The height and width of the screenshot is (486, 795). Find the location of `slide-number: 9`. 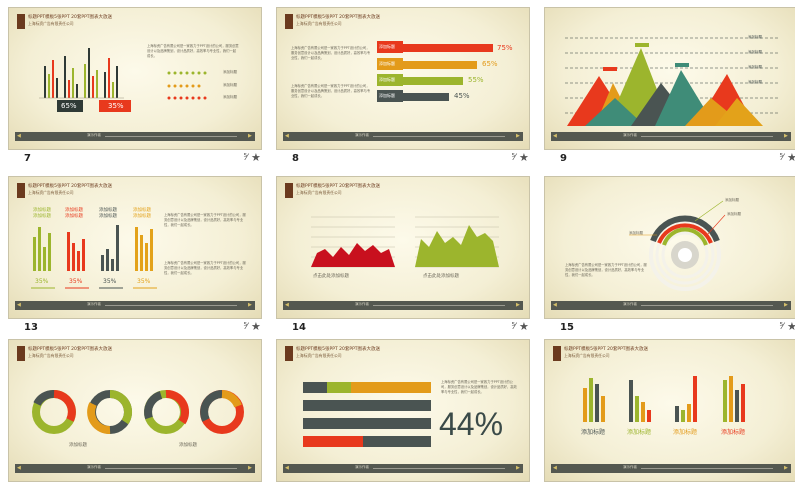

slide-number: 9 is located at coordinates (563, 158).